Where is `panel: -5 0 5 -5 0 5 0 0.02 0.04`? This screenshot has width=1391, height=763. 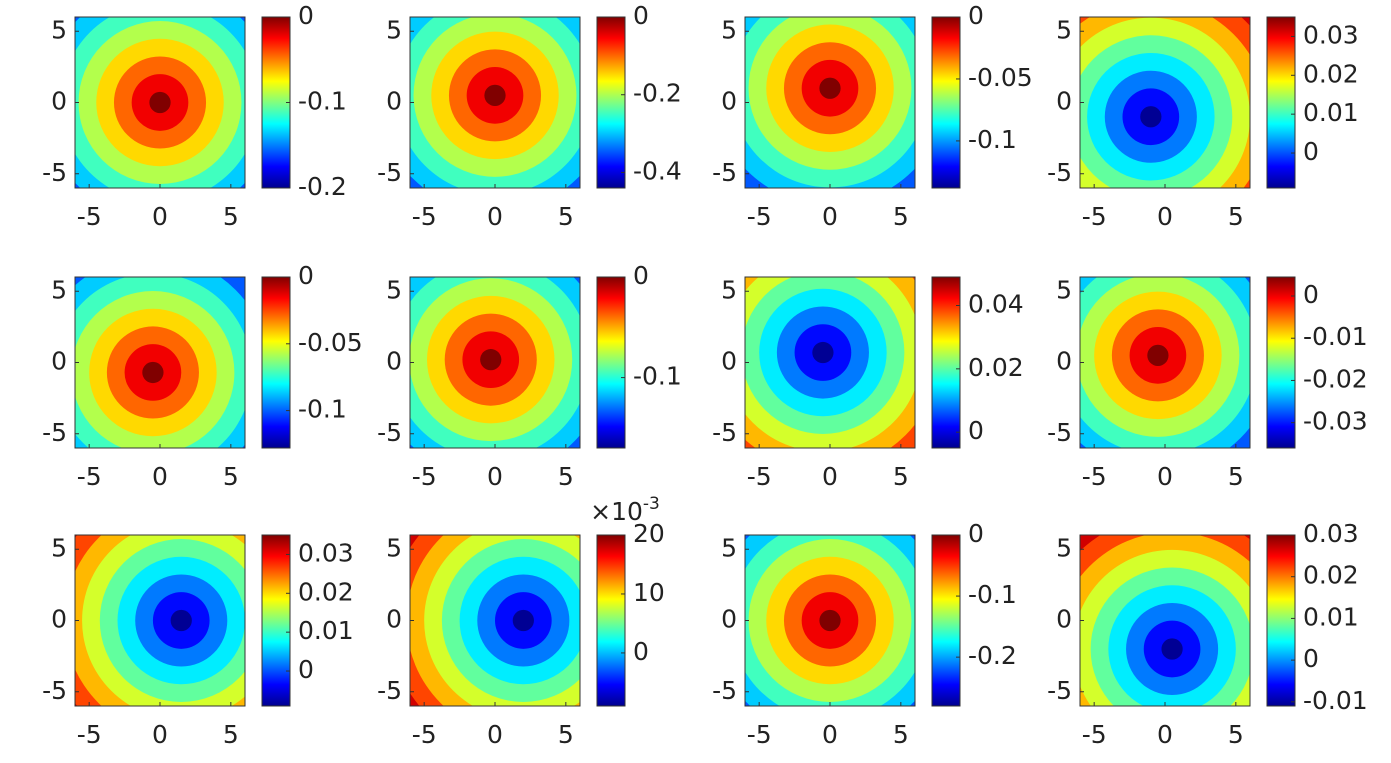 panel: -5 0 5 -5 0 5 0 0.02 0.04 is located at coordinates (868, 383).